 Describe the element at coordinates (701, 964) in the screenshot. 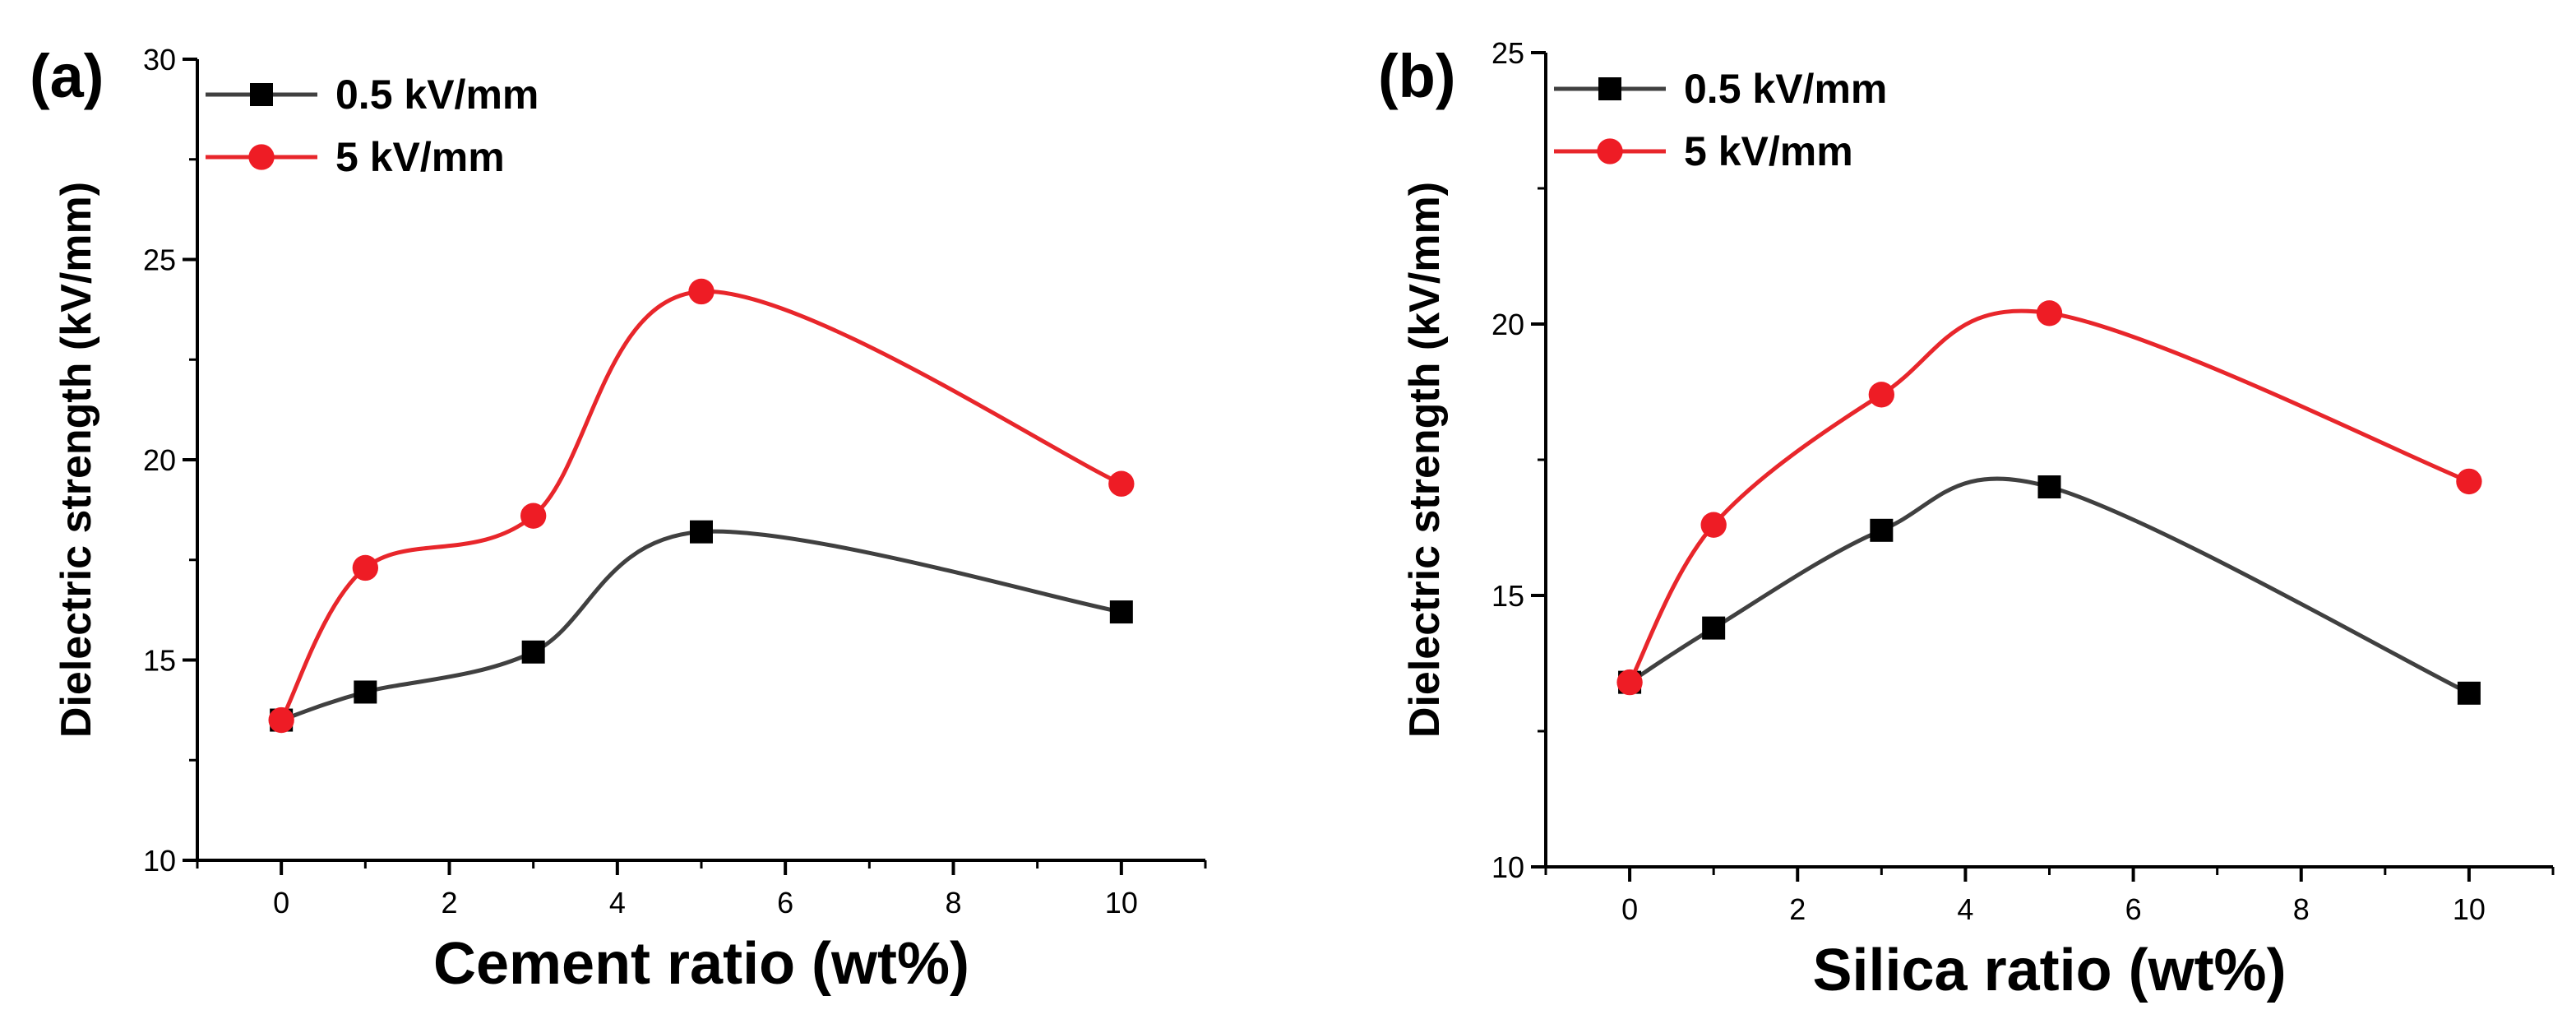

I see `x-axis-title: Cement ratio (wt%)` at that location.